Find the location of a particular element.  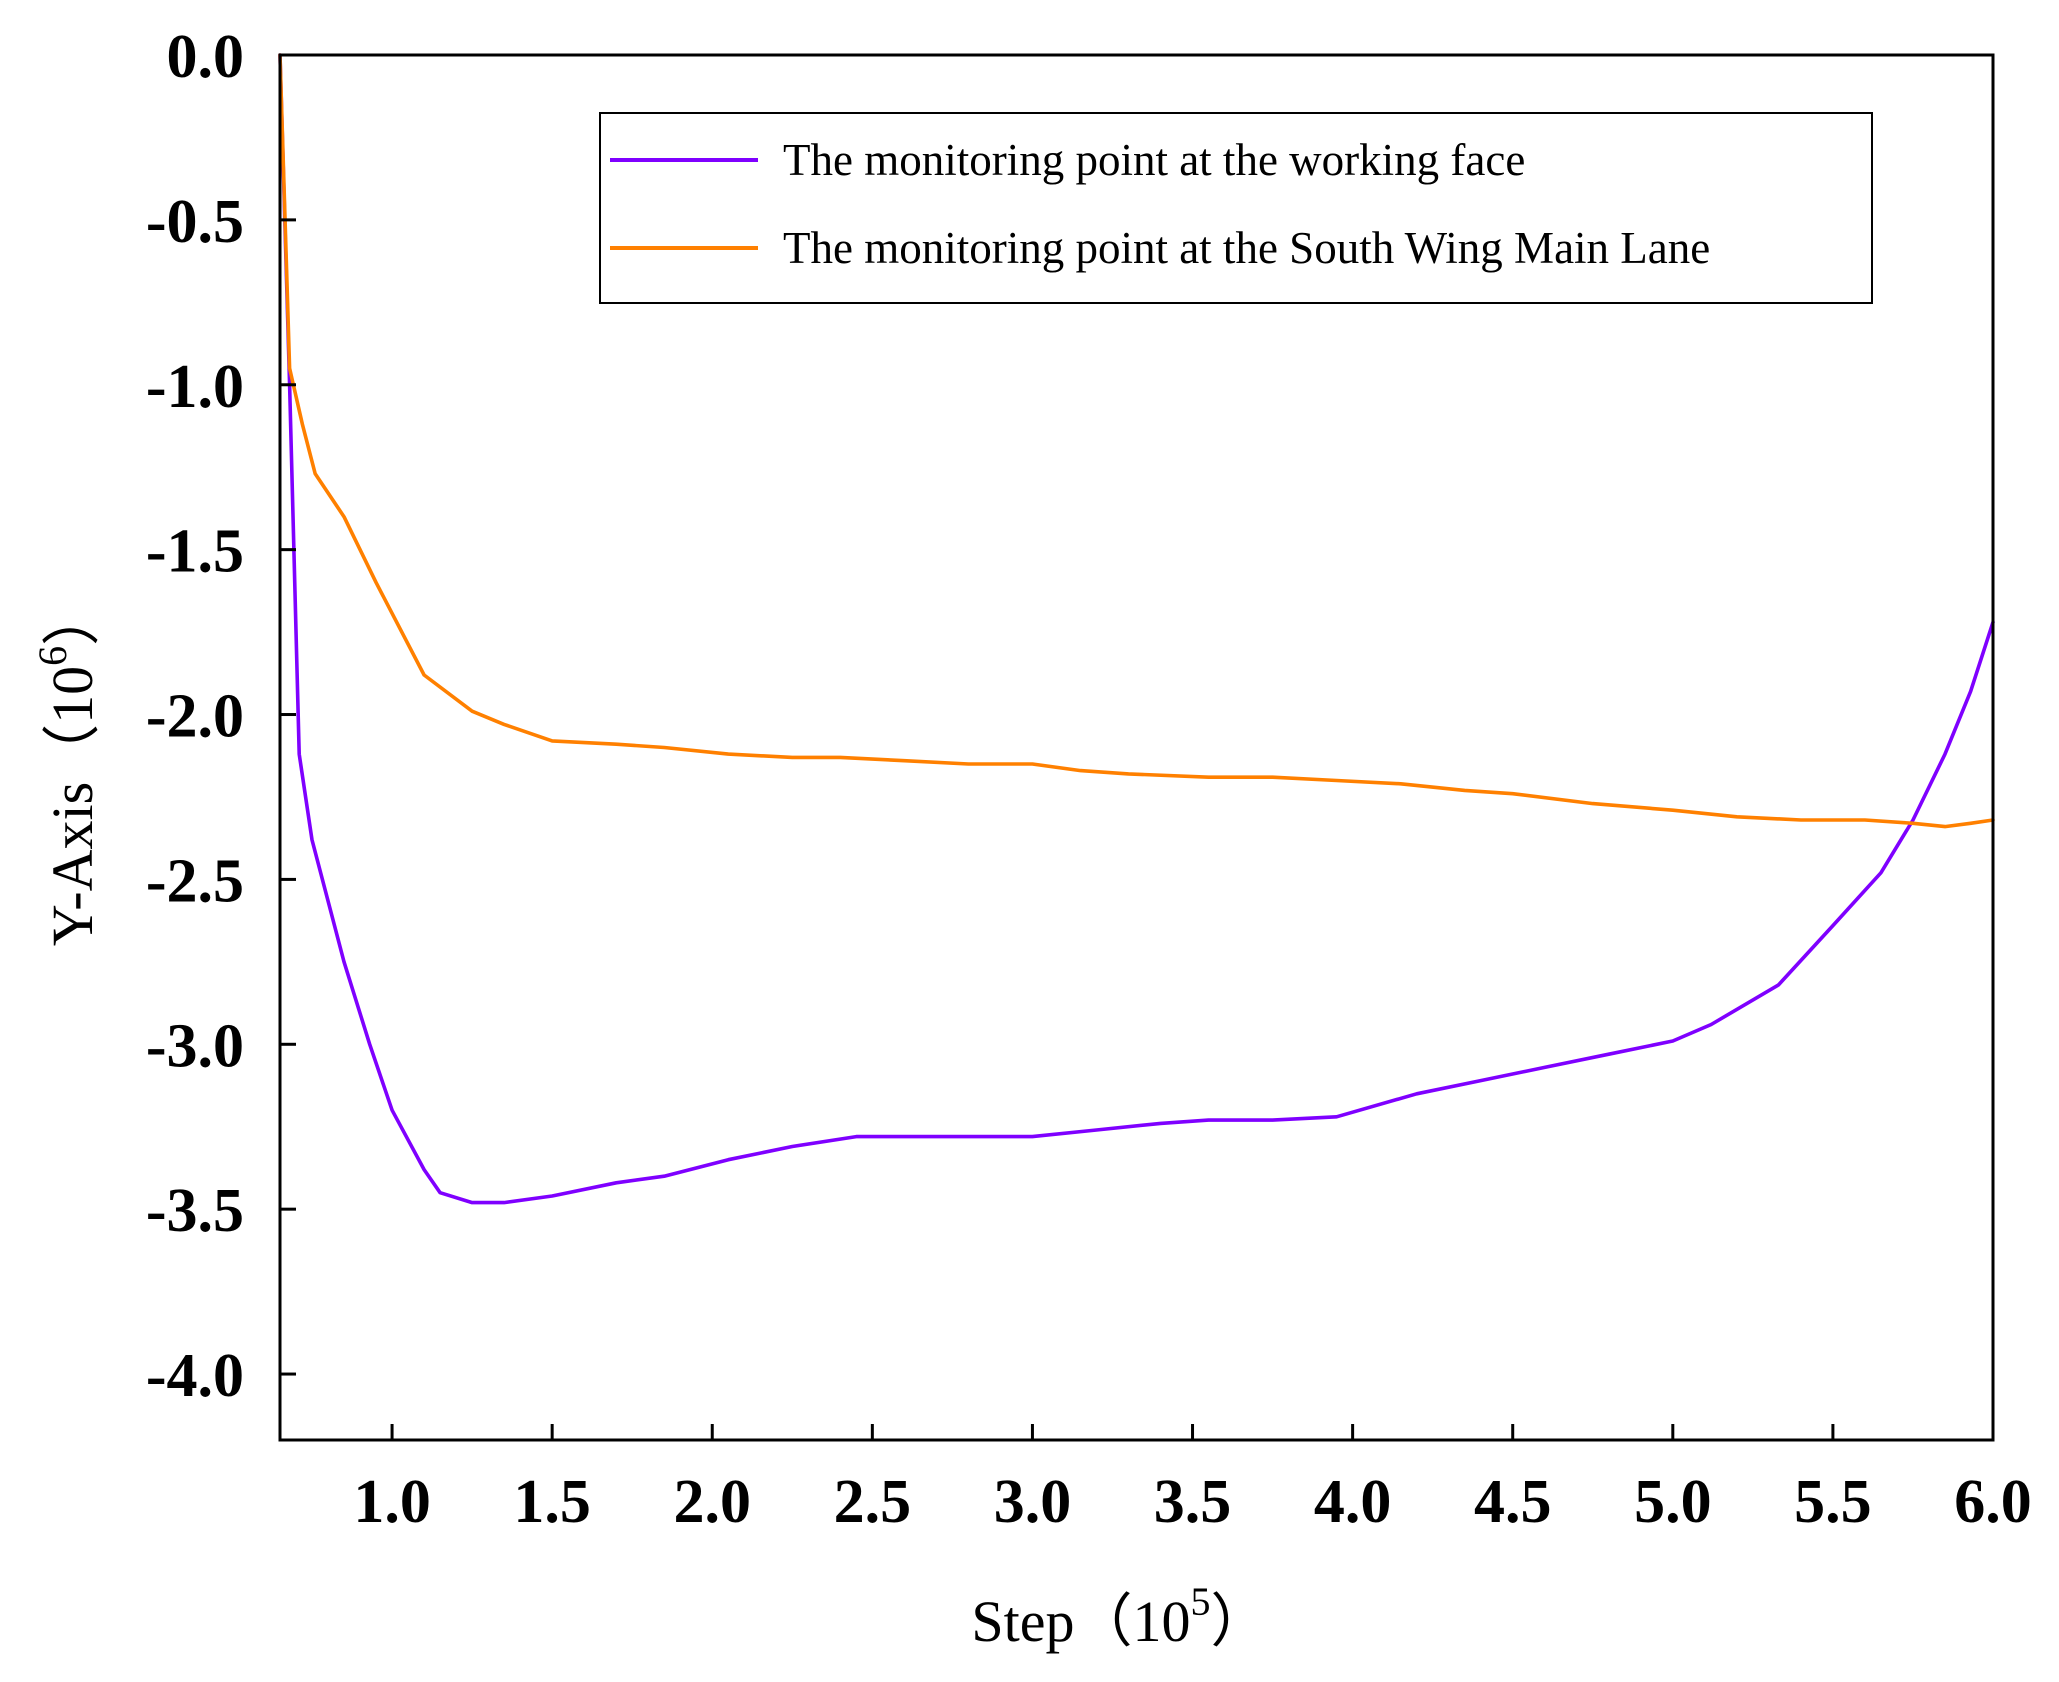

y-axis: 0.0 -0.5 -1.0 -1.5 -2.0 -2.5 -3.0 -3.5 -4.0 is located at coordinates (221, 716).